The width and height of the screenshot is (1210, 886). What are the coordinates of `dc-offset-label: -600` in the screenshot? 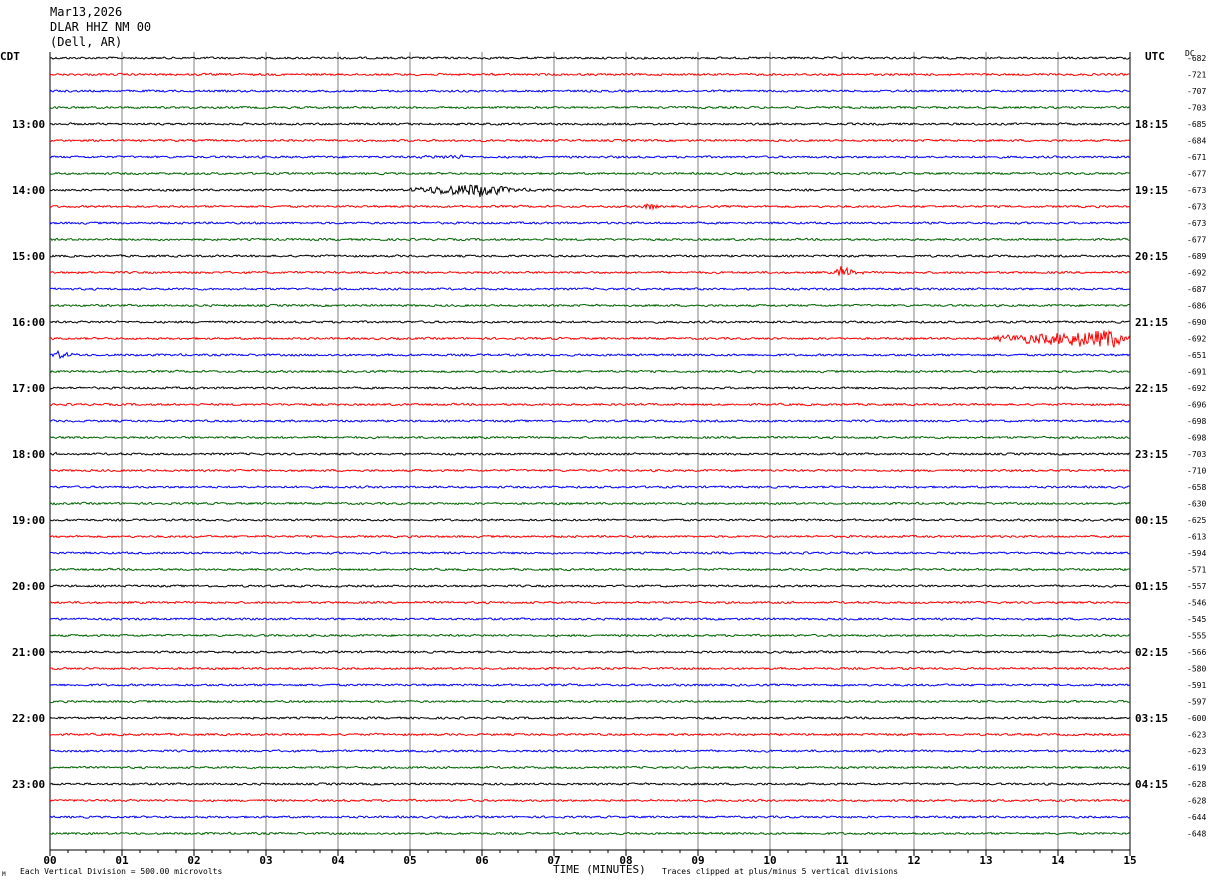 It's located at (1196, 718).